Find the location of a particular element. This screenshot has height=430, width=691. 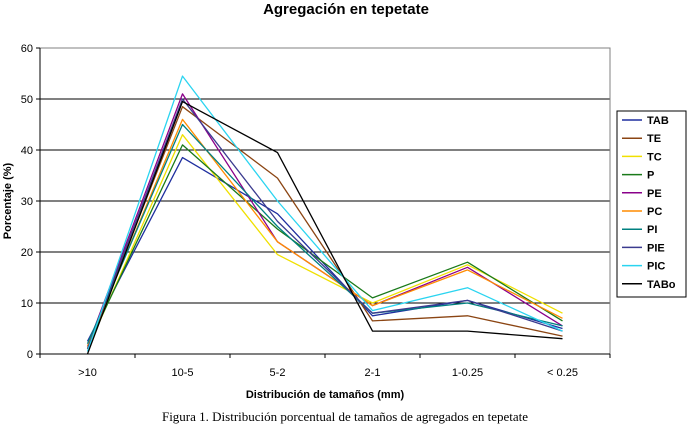

x-tick-label: >10 is located at coordinates (87, 373).